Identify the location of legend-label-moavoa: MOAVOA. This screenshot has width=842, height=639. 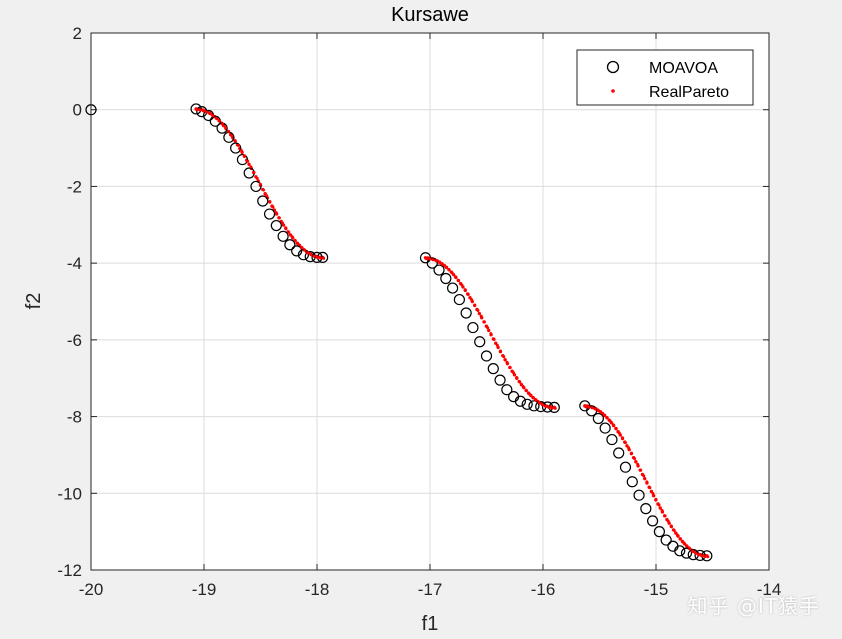
(683, 68).